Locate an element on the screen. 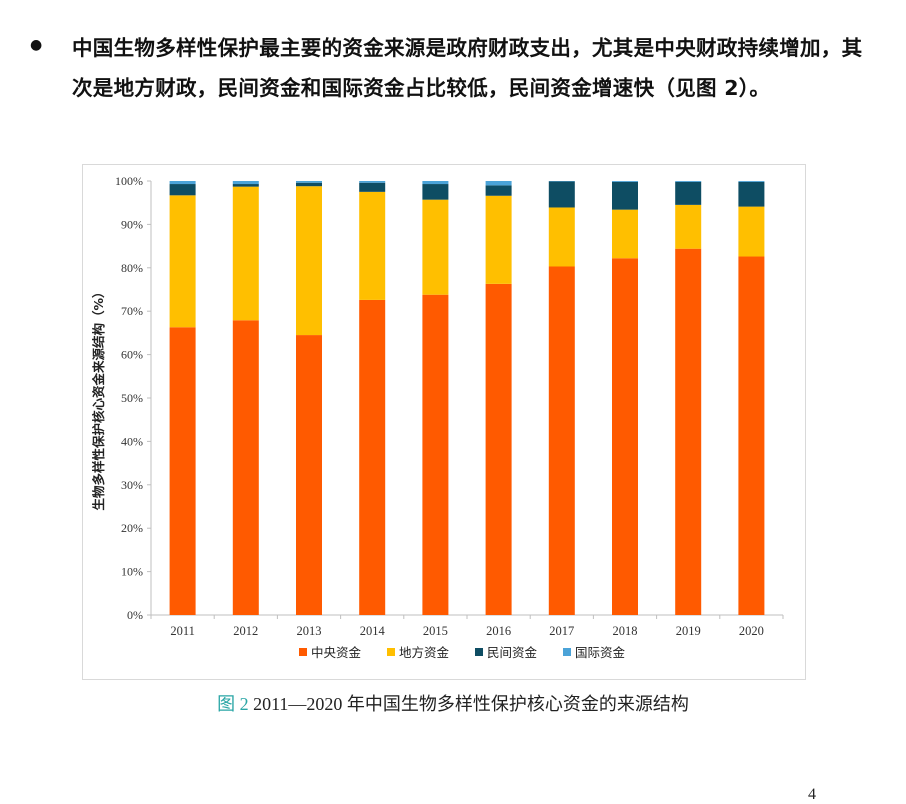  x-tick-label: 2012 is located at coordinates (245, 631).